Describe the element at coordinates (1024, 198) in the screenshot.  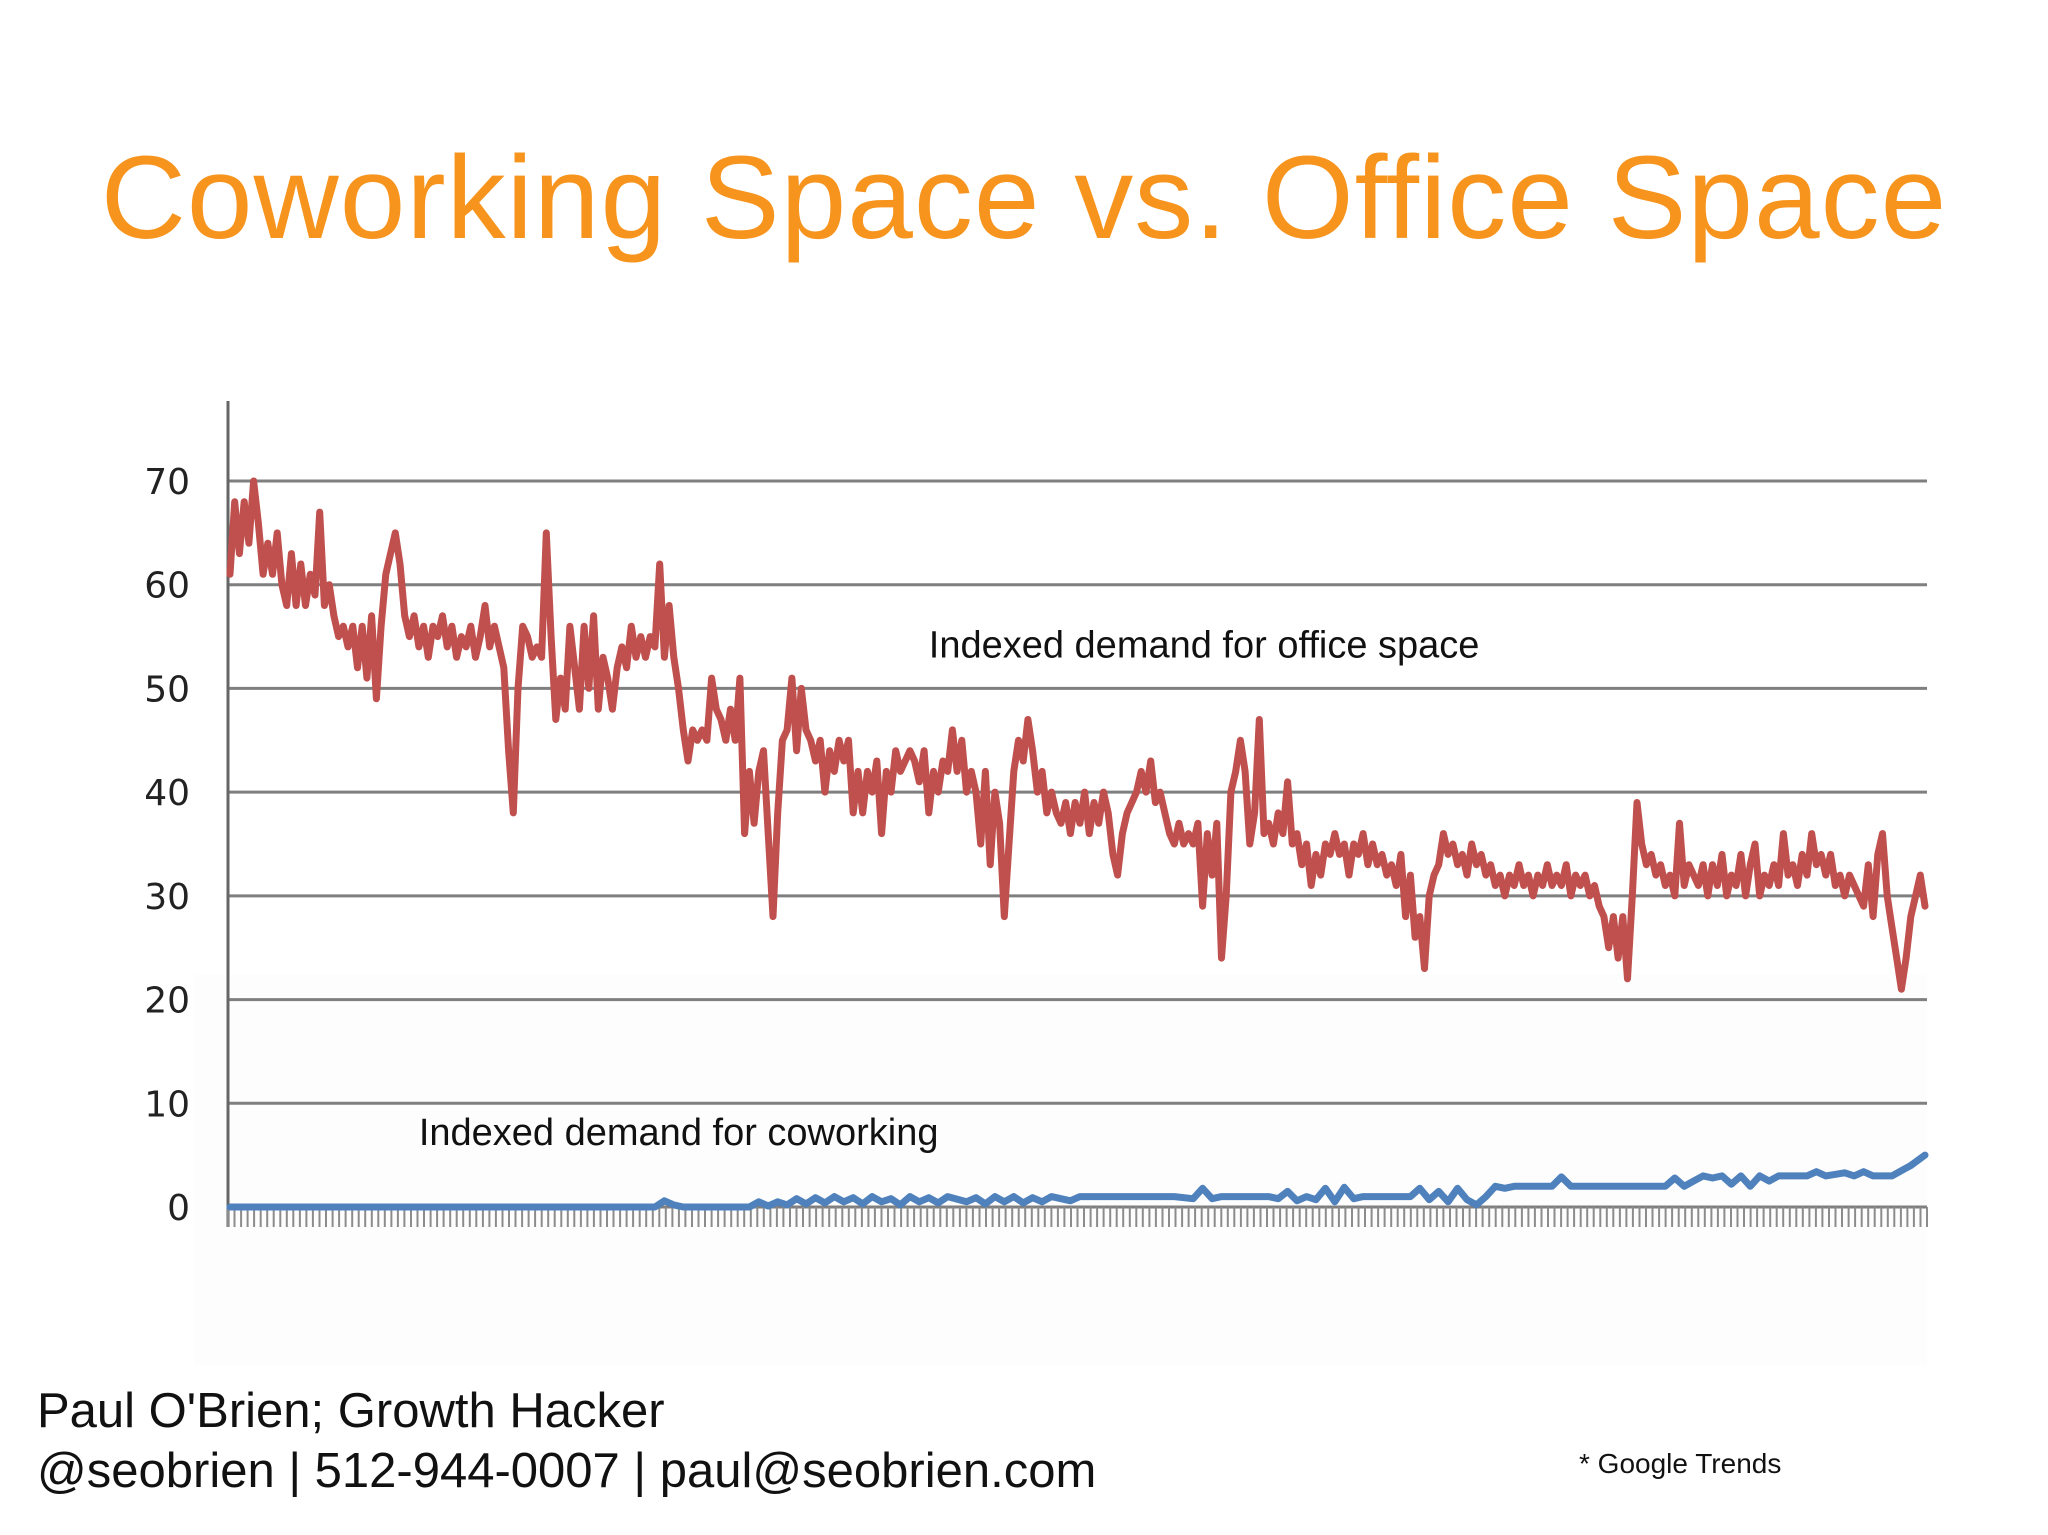
I see `slide-title: Coworking Space vs. Office Space` at that location.